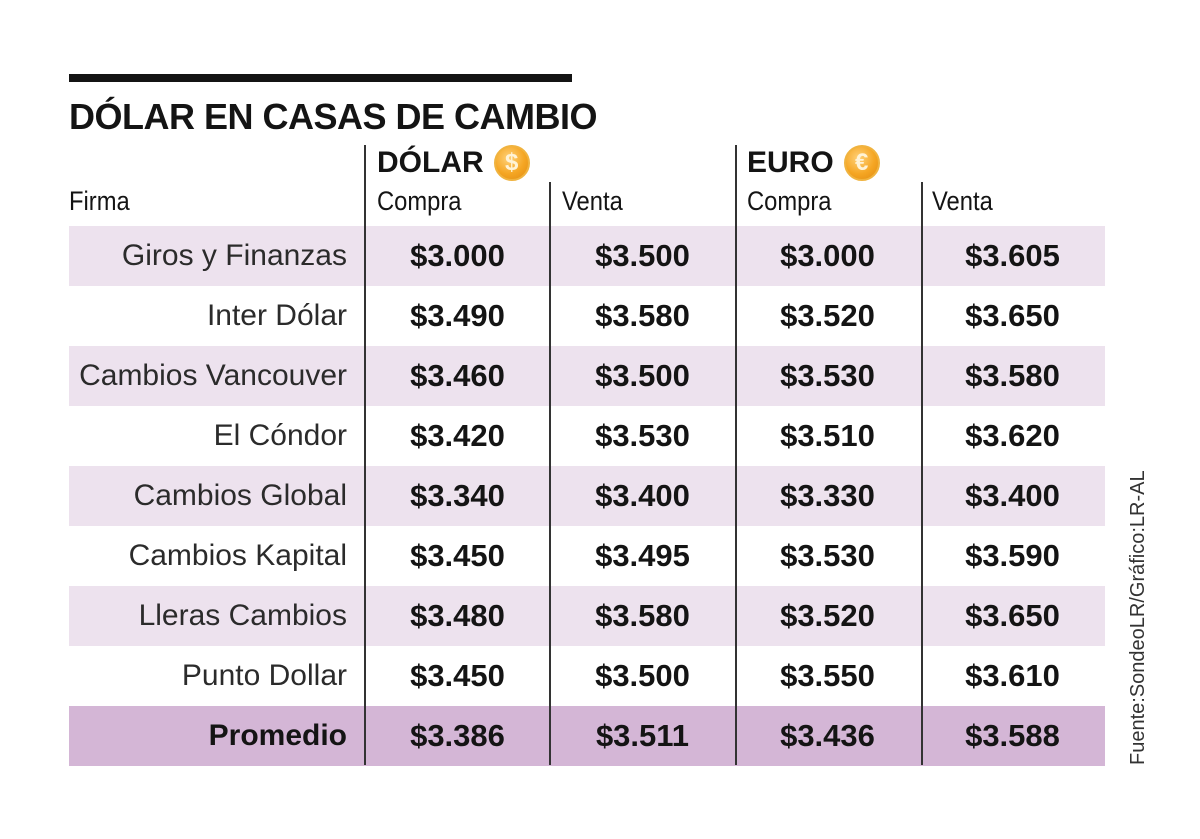 The width and height of the screenshot is (1200, 839). What do you see at coordinates (430, 162) in the screenshot?
I see `dolar-group-label: DÓLAR` at bounding box center [430, 162].